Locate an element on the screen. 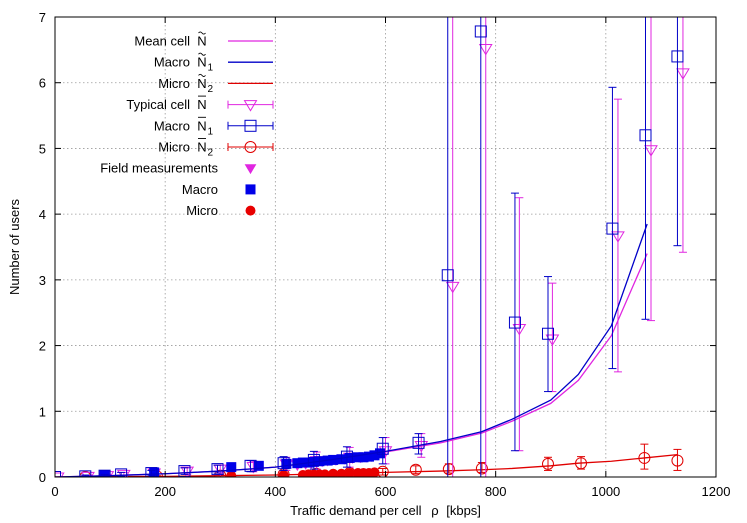 This screenshot has height=523, width=747. y-tick-label: 2 is located at coordinates (42, 346).